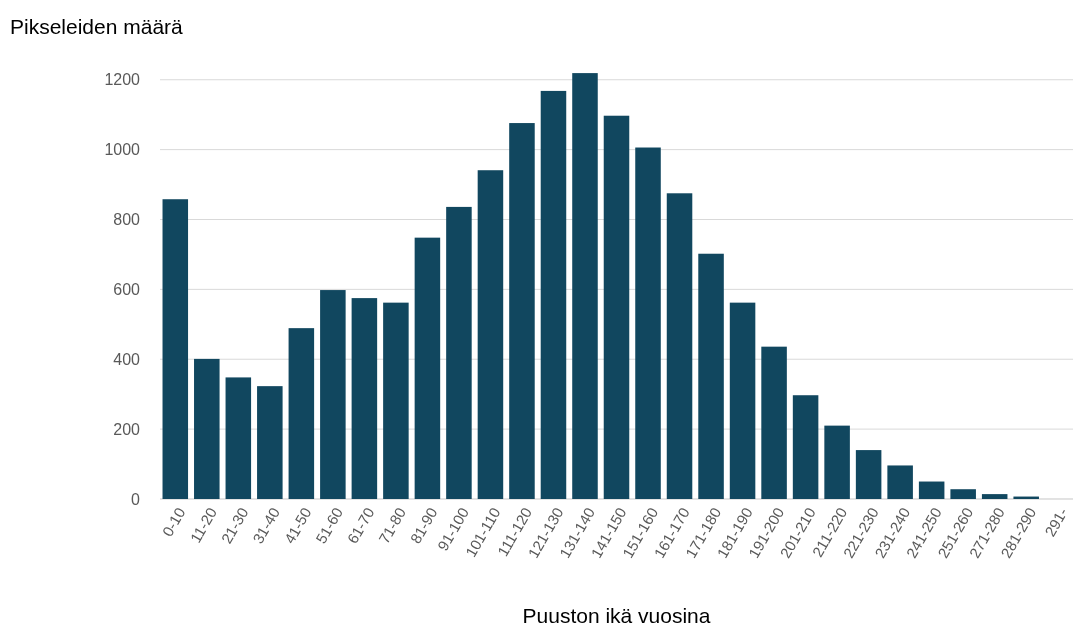 The height and width of the screenshot is (630, 1078). What do you see at coordinates (127, 429) in the screenshot?
I see `y-tick-label: 200` at bounding box center [127, 429].